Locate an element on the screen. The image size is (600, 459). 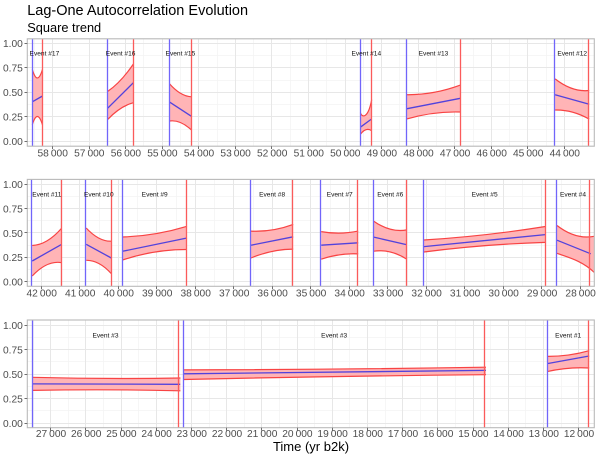
svg-text: 42 000 is located at coordinates (42, 294).